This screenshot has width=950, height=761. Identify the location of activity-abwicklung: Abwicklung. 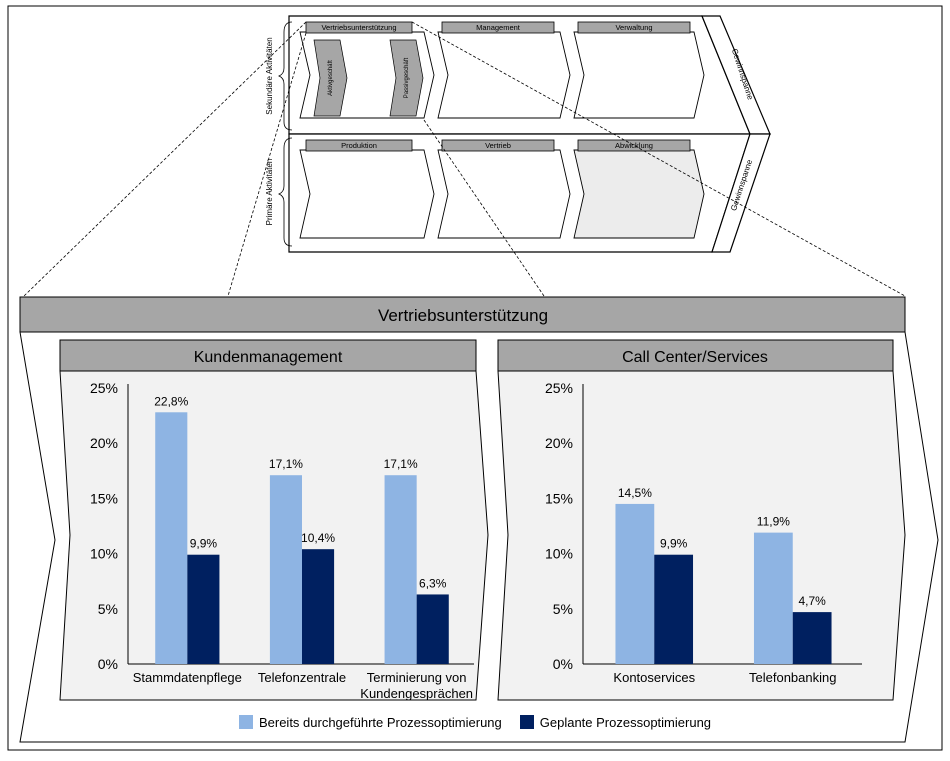
(639, 189).